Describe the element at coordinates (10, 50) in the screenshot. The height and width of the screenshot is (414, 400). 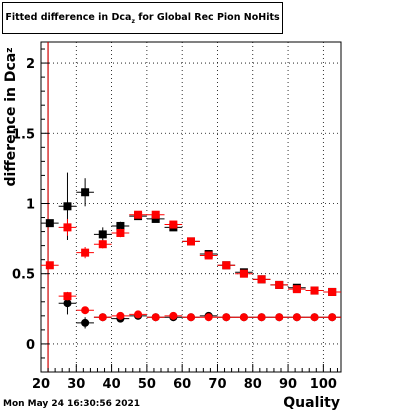
I see `y-axis-label-subscript: z` at that location.